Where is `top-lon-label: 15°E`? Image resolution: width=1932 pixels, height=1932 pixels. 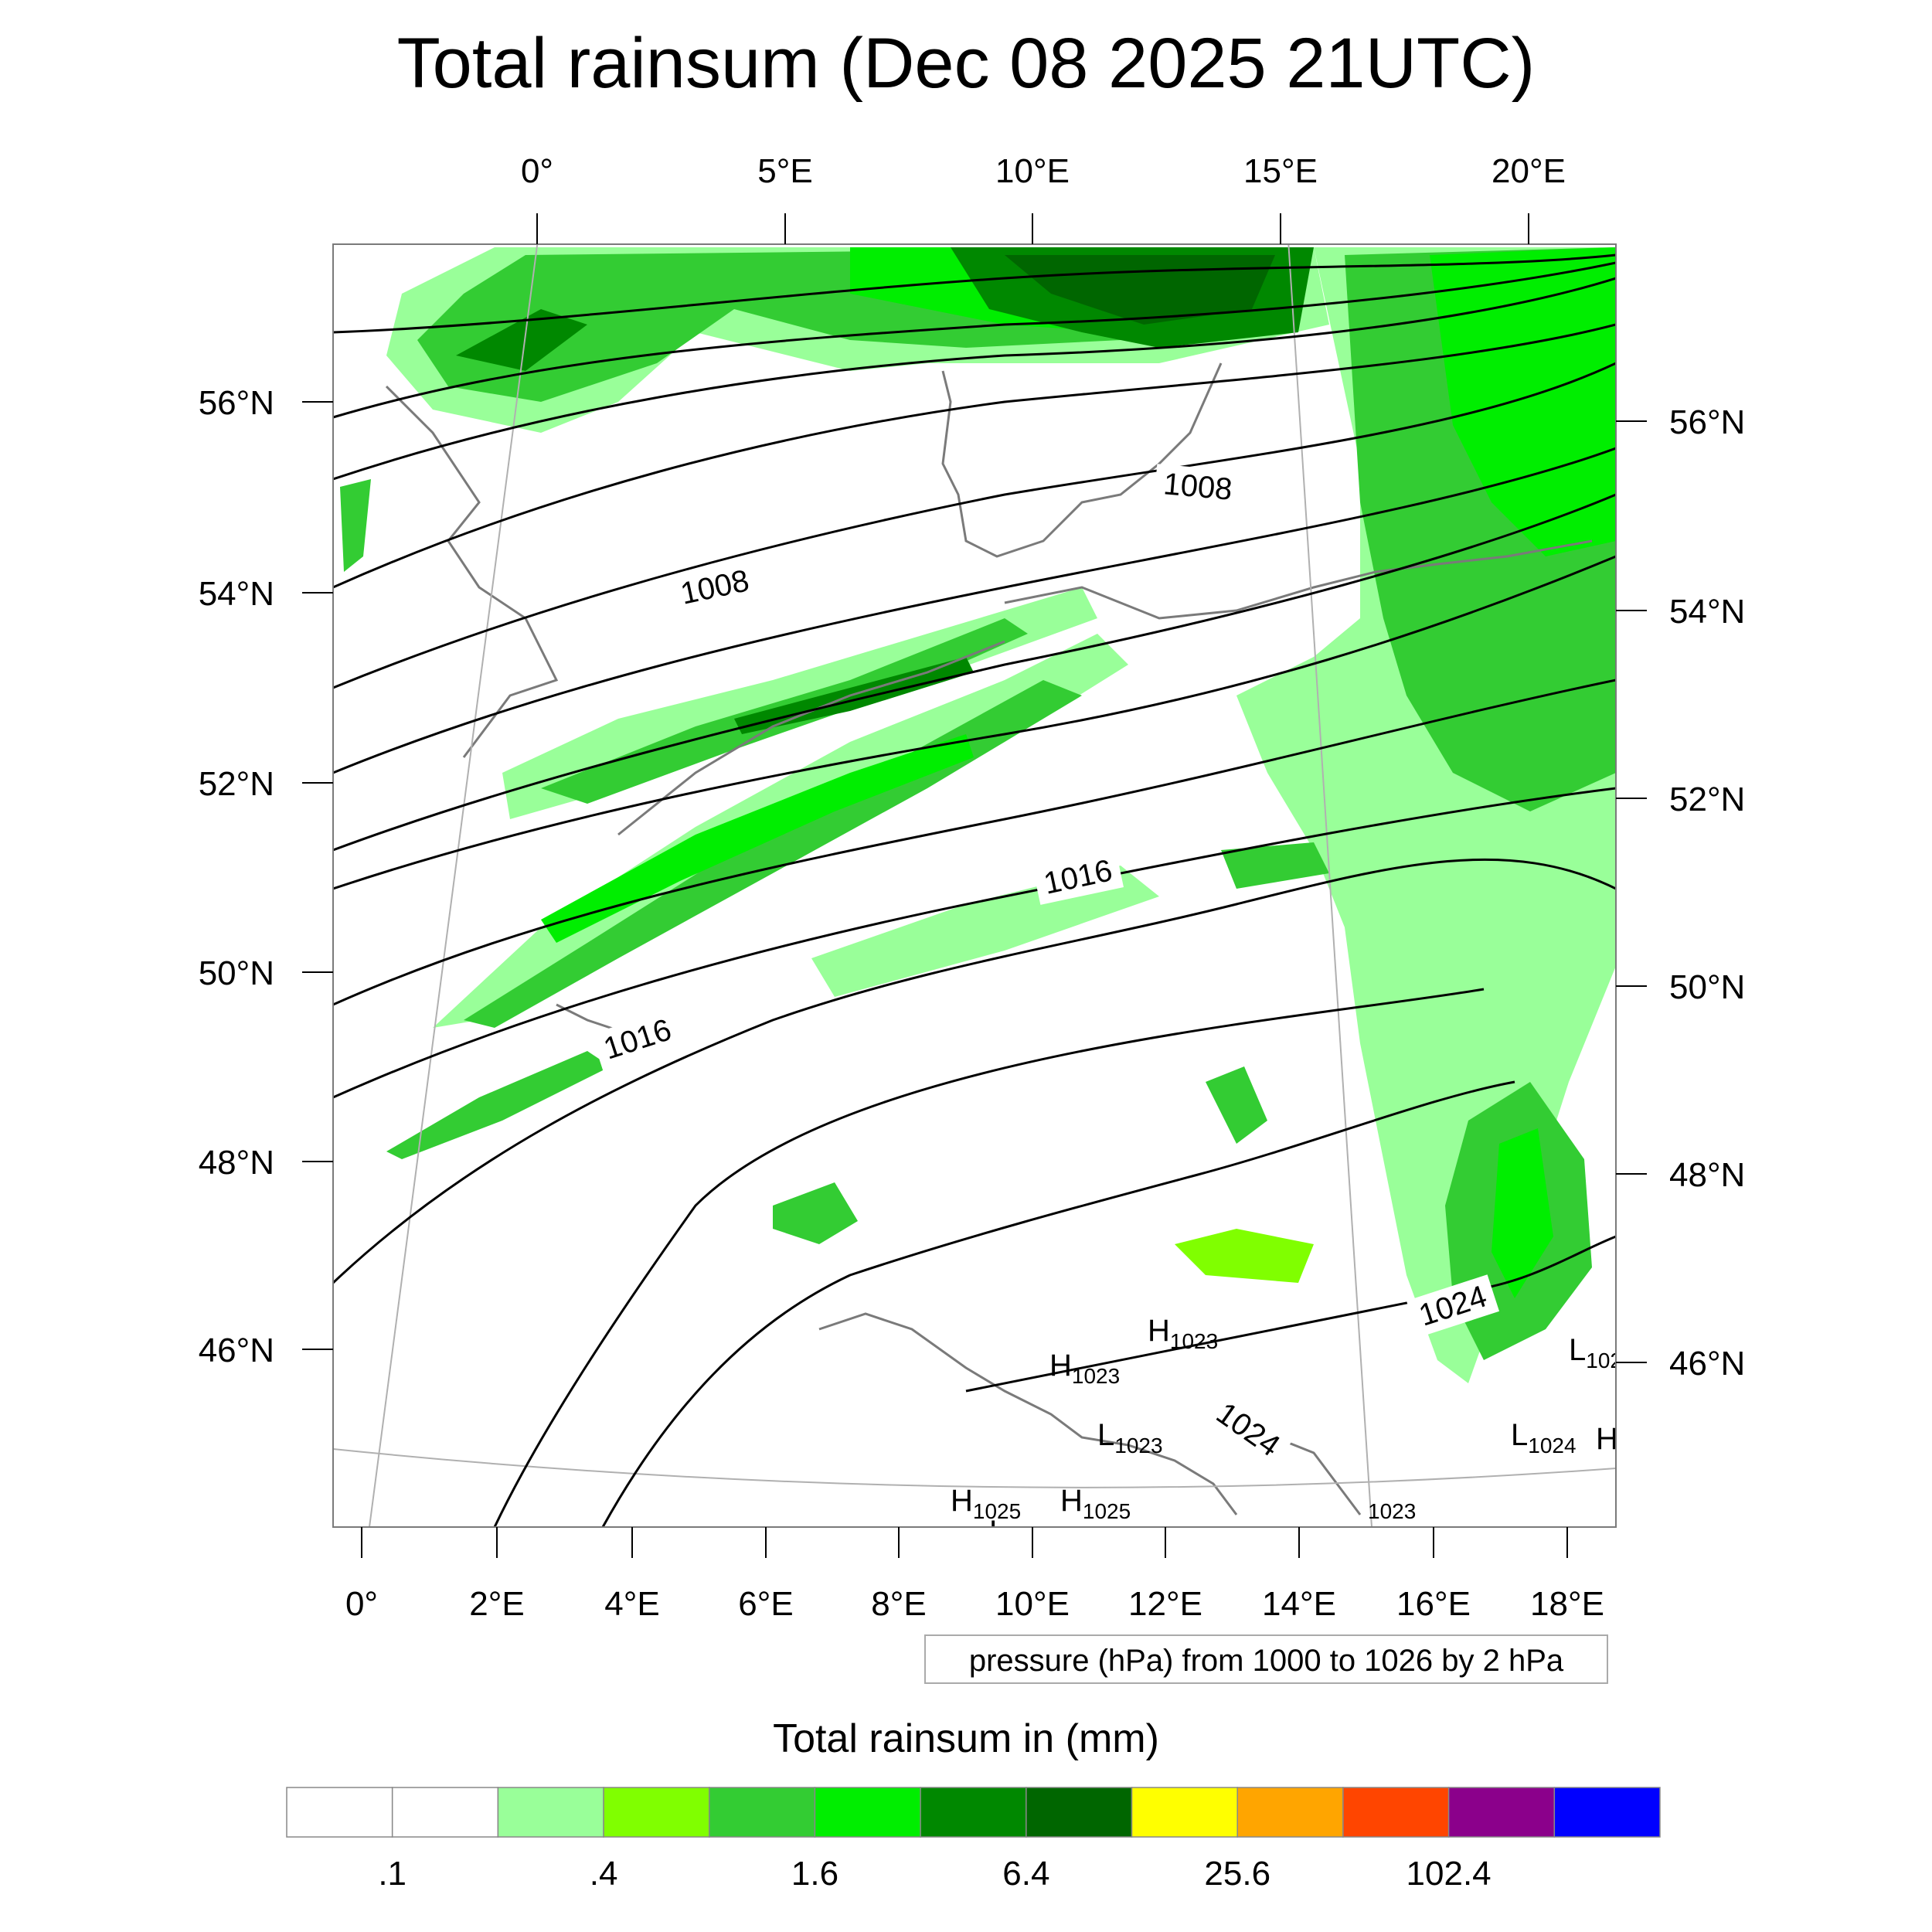 top-lon-label: 15°E is located at coordinates (1281, 171).